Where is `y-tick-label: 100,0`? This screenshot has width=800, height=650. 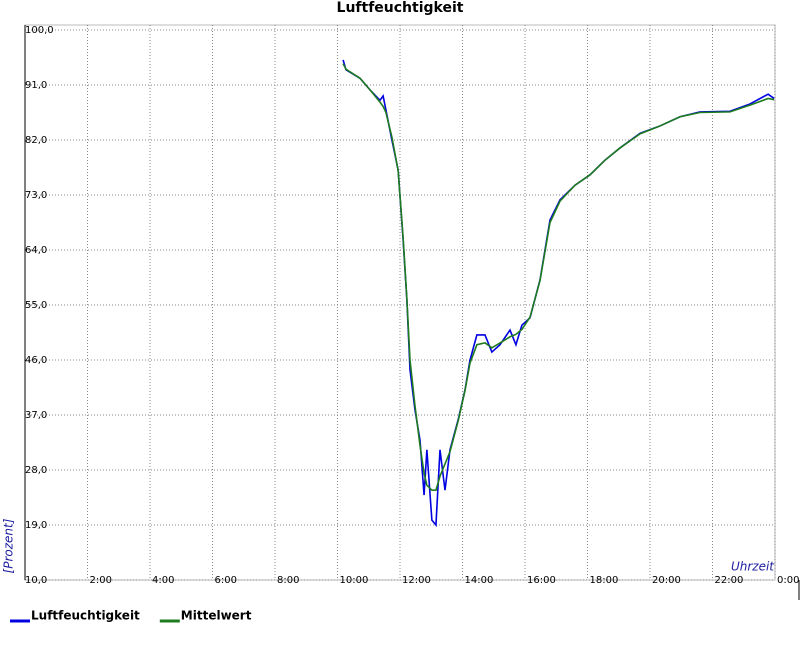
y-tick-label: 100,0 is located at coordinates (39, 30).